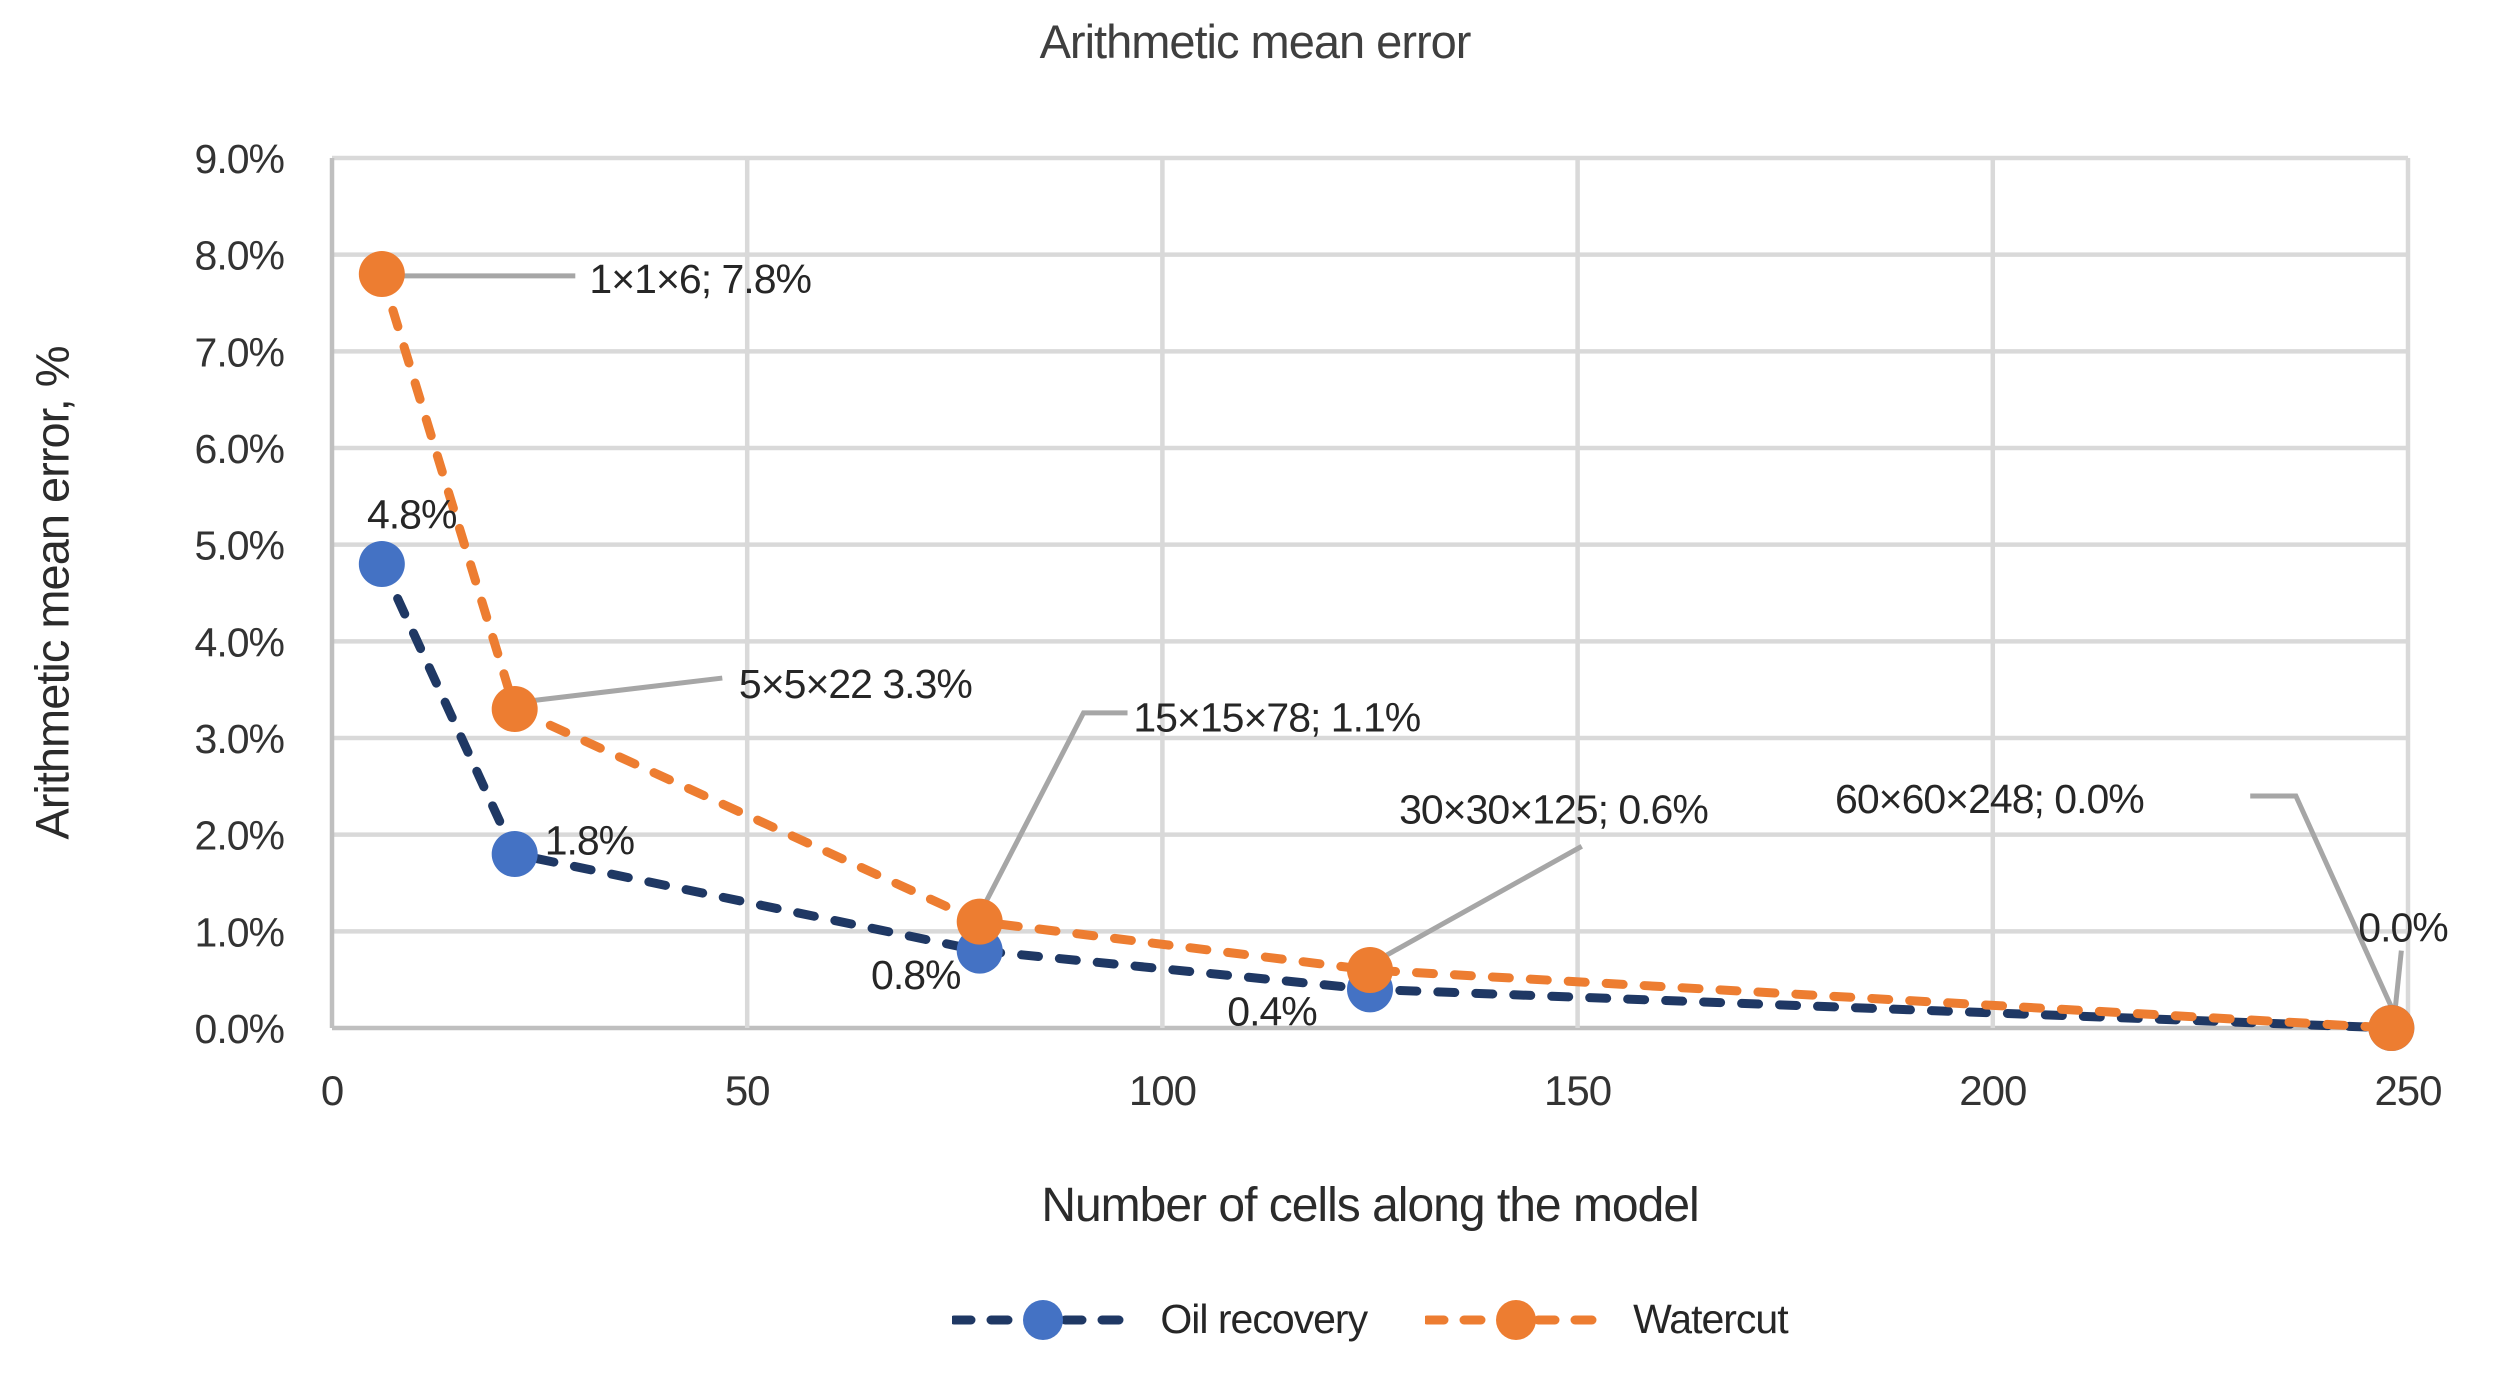  I want to click on annotation-label: 60×60×248; 0.0%, so click(1989, 799).